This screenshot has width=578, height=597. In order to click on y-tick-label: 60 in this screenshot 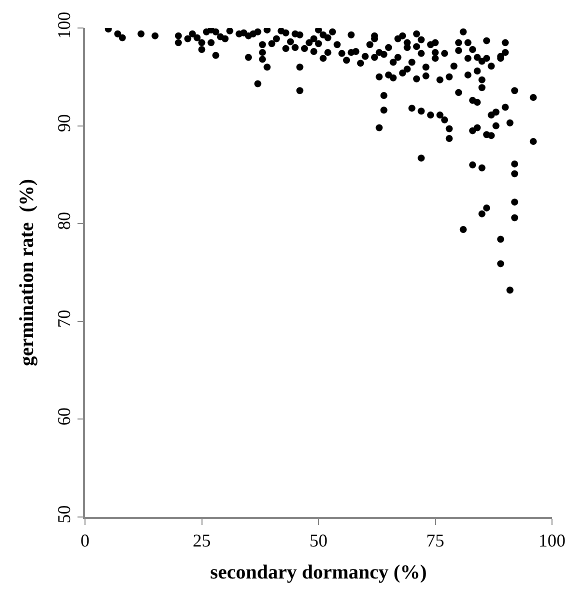, I will do `click(64, 417)`.